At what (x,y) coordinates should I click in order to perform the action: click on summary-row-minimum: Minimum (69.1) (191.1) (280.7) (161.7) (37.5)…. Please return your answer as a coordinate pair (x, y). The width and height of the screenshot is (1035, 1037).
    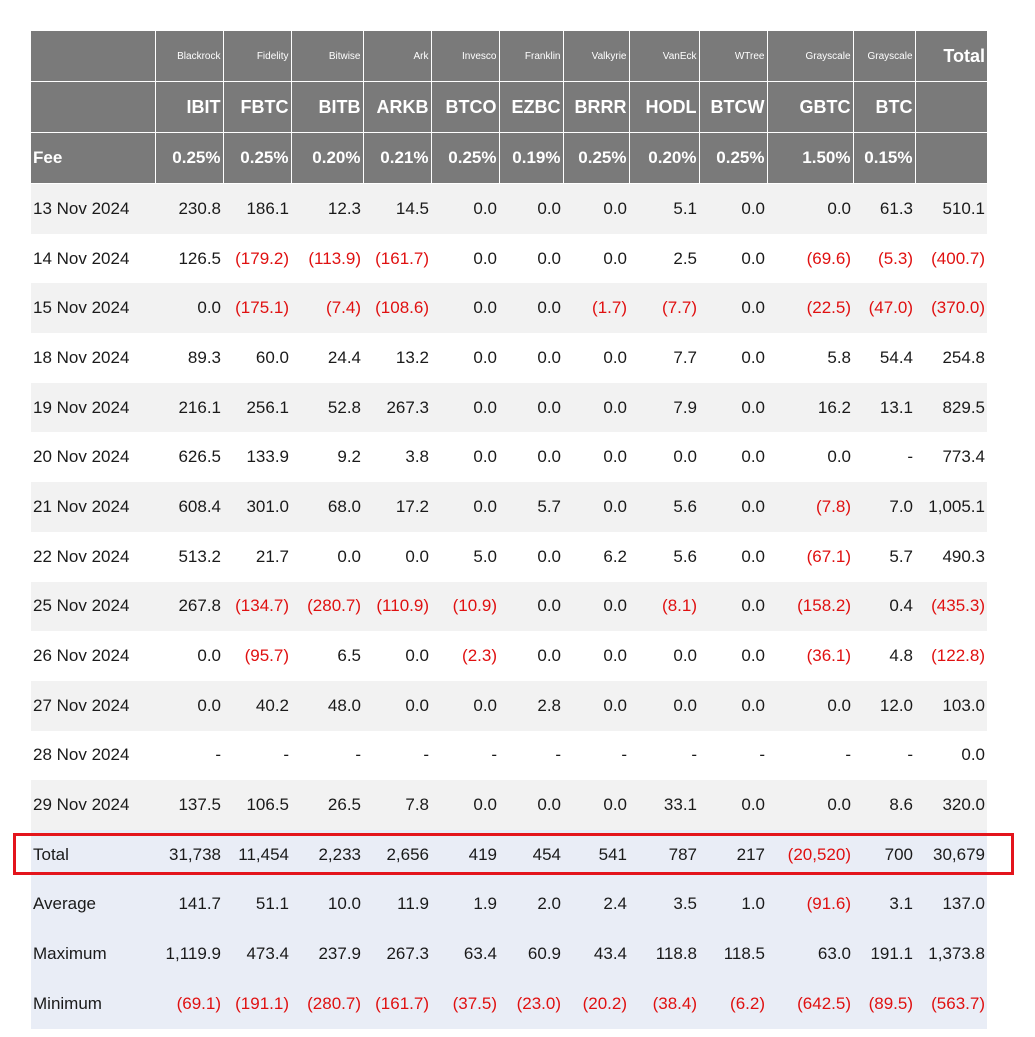
    Looking at the image, I should click on (509, 1004).